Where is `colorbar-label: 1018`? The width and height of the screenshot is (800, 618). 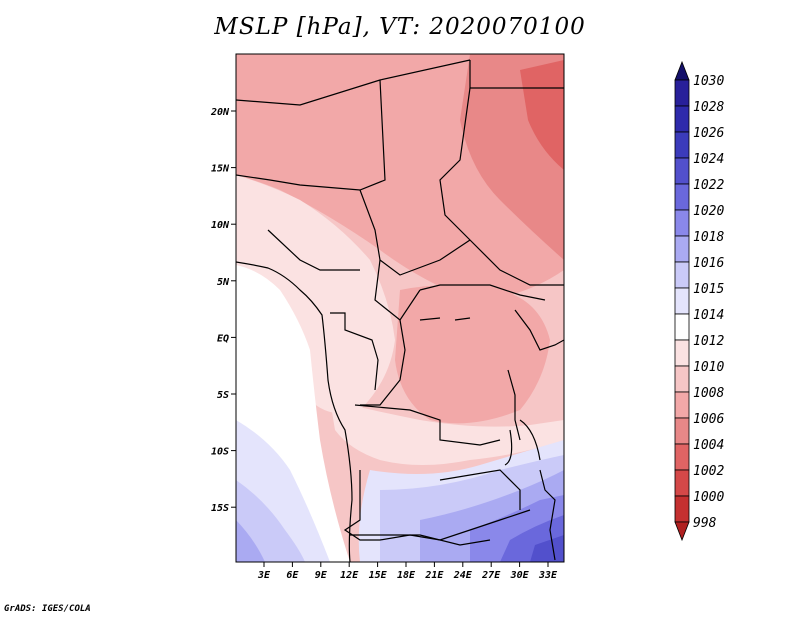 colorbar-label: 1018 is located at coordinates (708, 237).